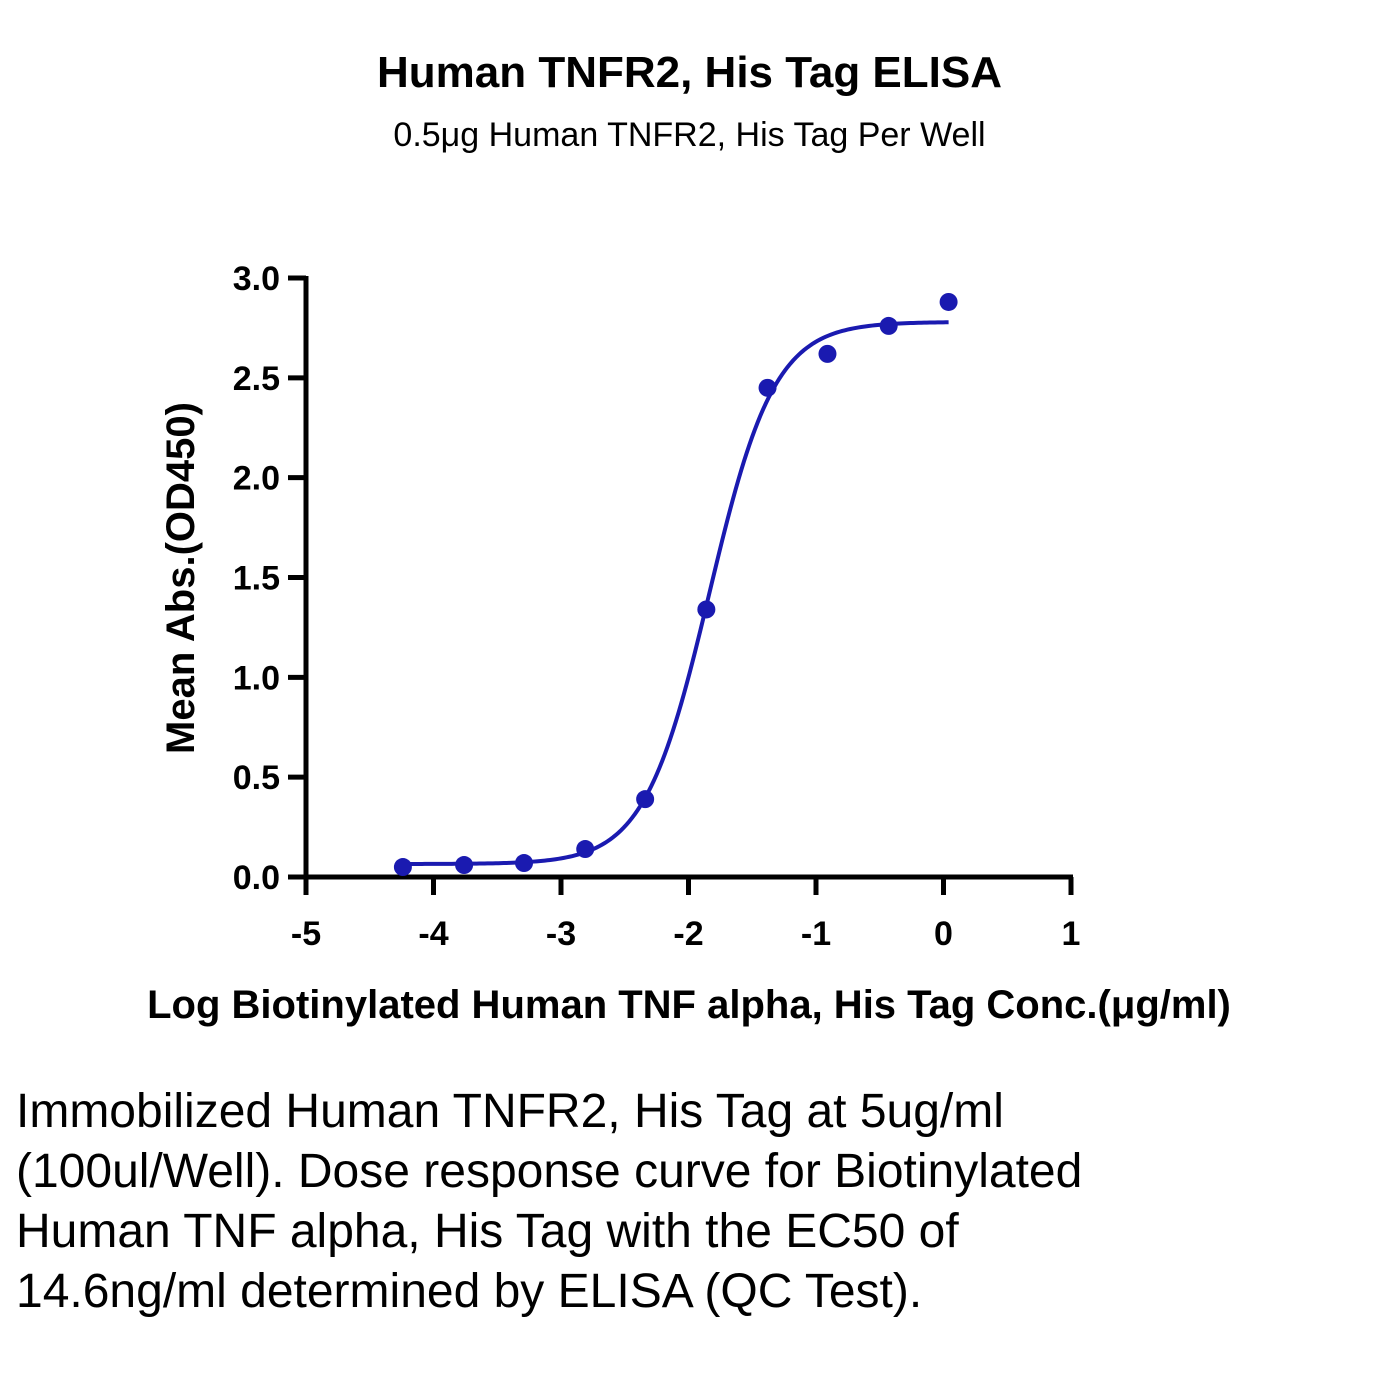  Describe the element at coordinates (256, 579) in the screenshot. I see `y-tick-label: 1.5` at that location.